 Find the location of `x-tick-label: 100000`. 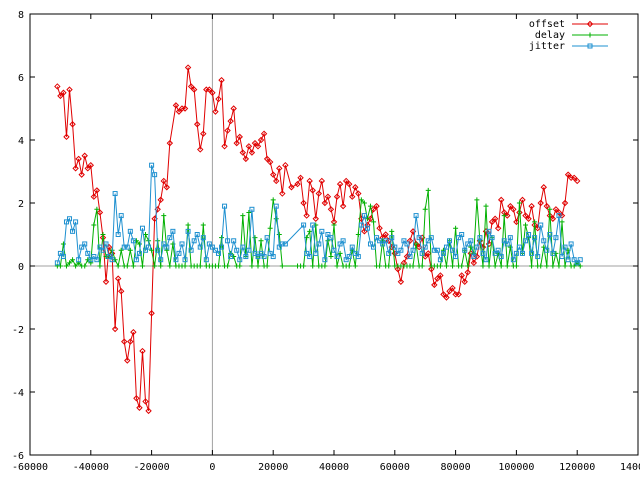

x-tick-label: 100000 is located at coordinates (516, 467).